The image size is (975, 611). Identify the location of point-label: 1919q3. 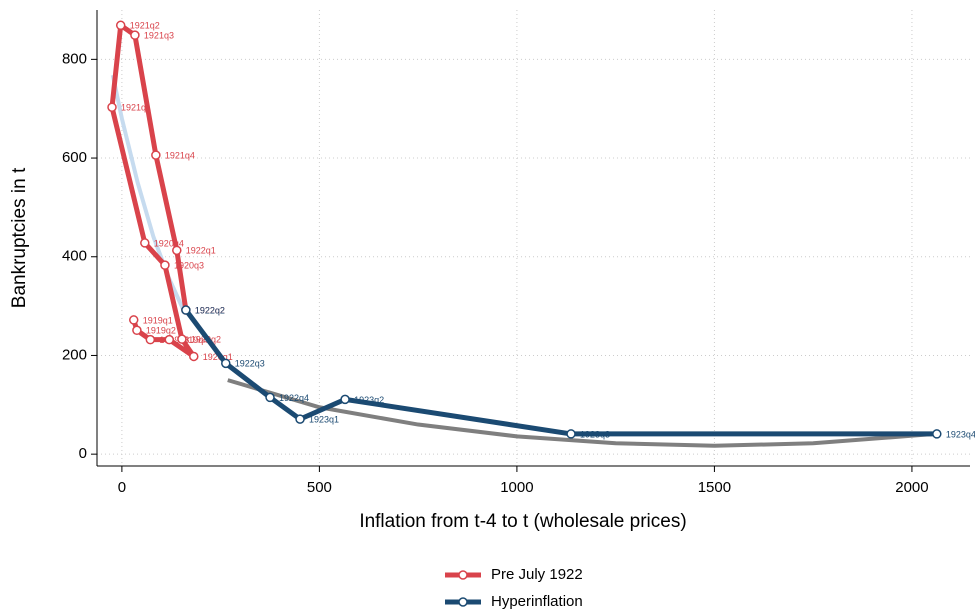
(174, 340).